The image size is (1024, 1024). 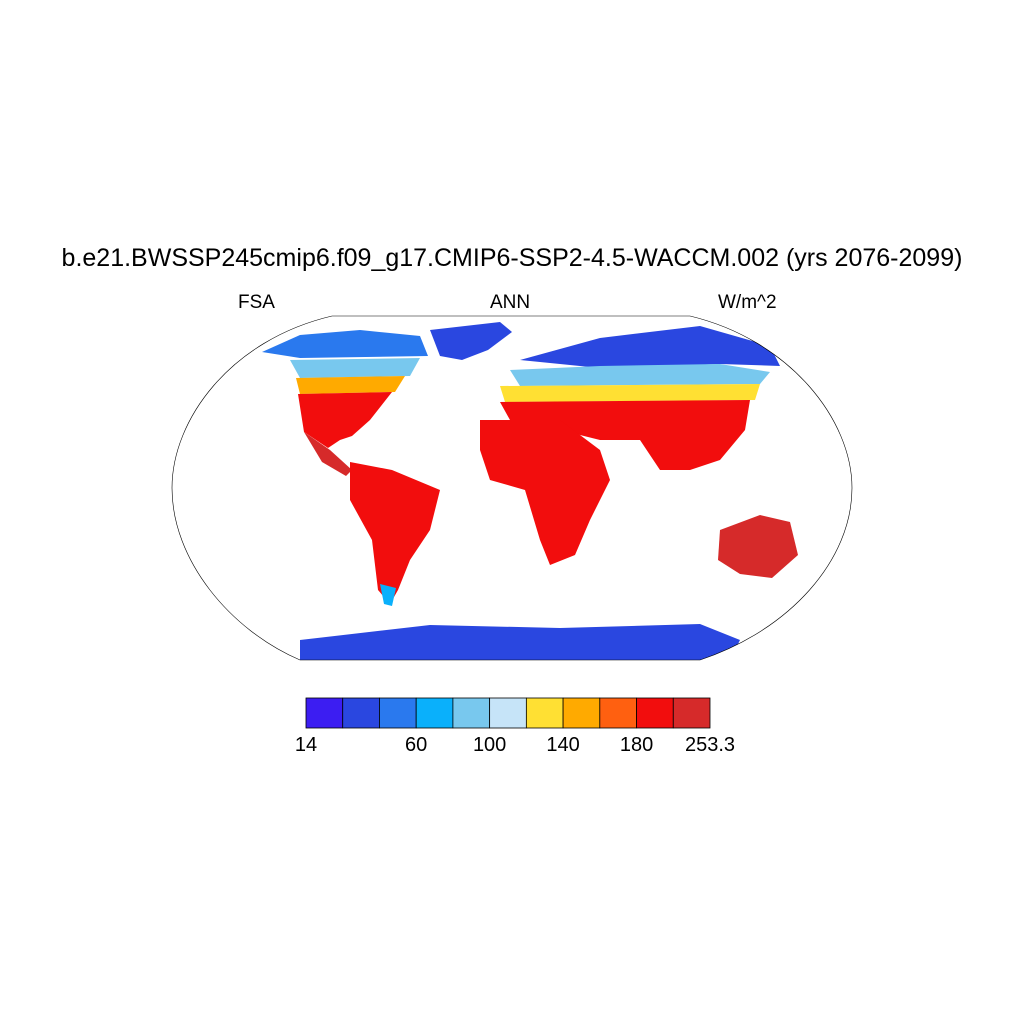 I want to click on colorbar, so click(x=508, y=713).